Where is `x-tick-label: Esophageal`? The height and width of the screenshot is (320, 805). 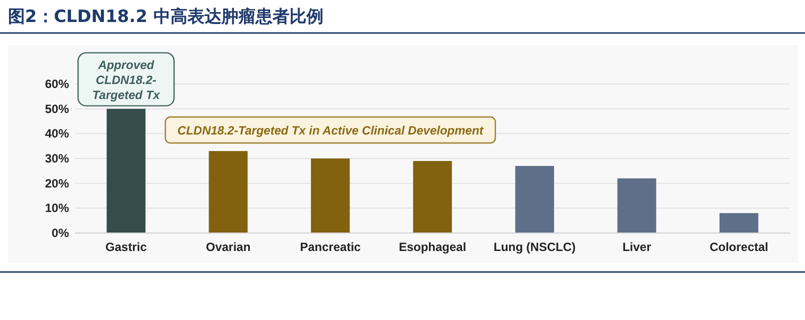
x-tick-label: Esophageal is located at coordinates (432, 247).